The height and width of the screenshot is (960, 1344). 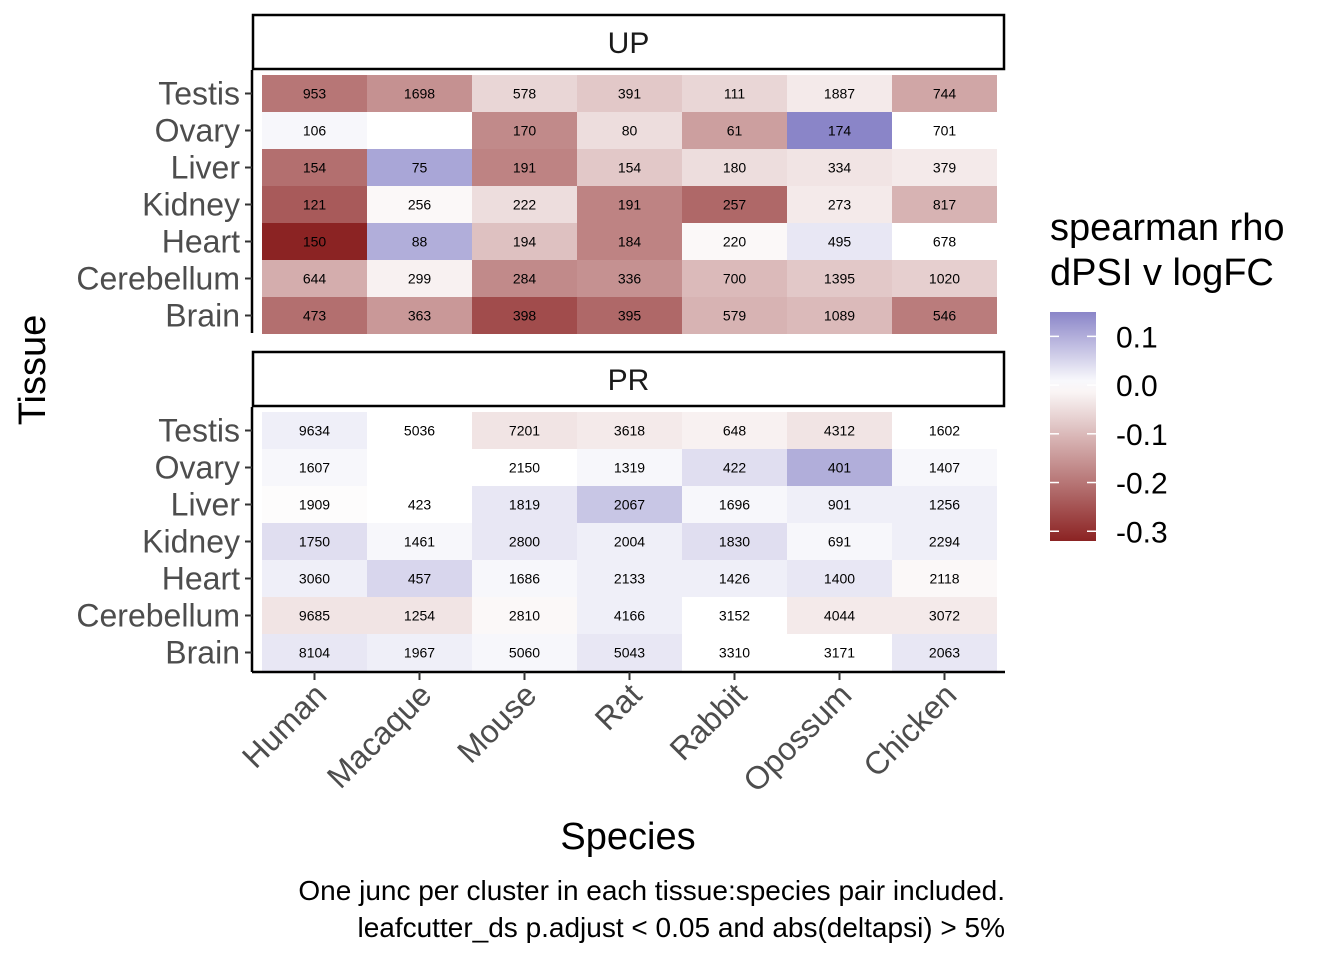 What do you see at coordinates (315, 316) in the screenshot?
I see `cell-count-label: 473` at bounding box center [315, 316].